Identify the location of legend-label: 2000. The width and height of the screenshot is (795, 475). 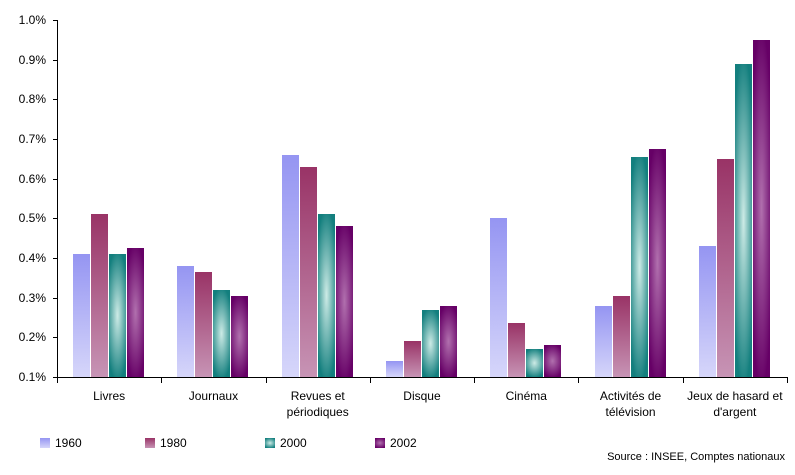
(293, 443).